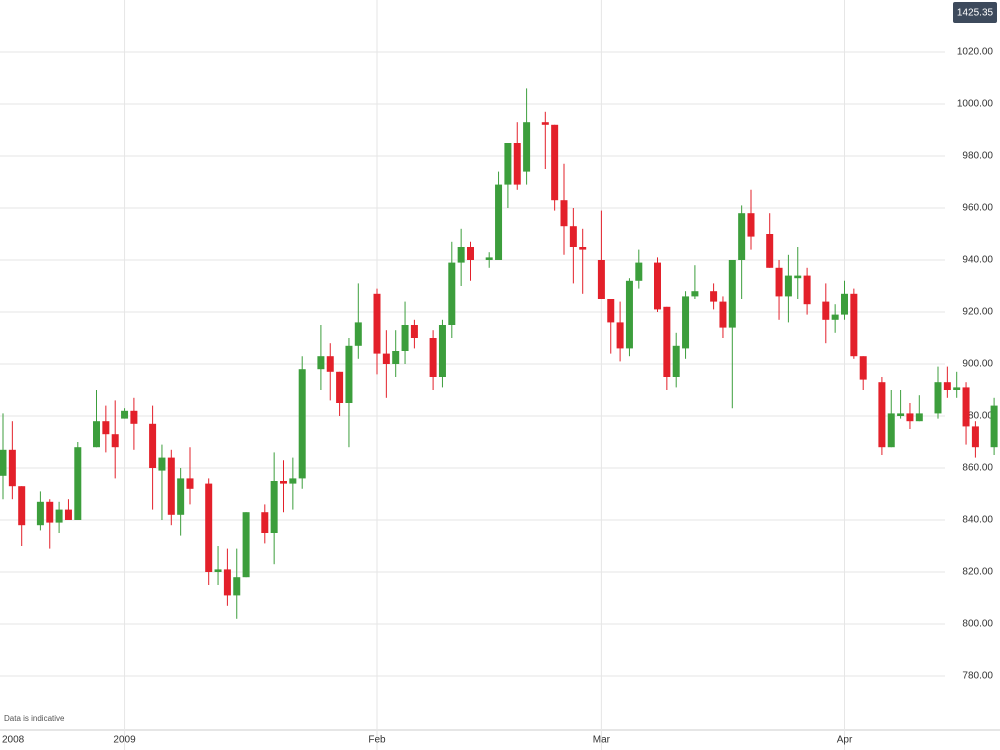 This screenshot has height=750, width=1000. I want to click on y-tick-label: 1020.00, so click(975, 52).